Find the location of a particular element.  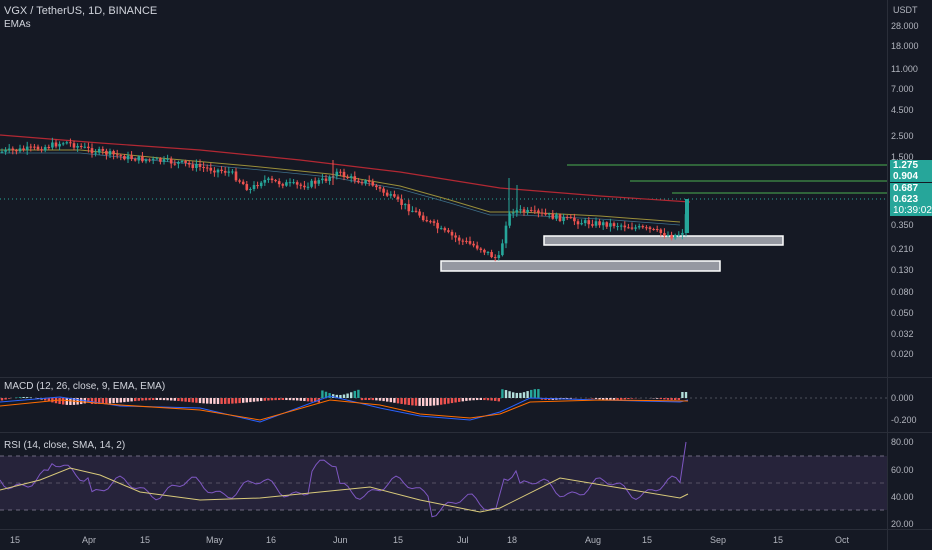

candle-last is located at coordinates (687, 216).